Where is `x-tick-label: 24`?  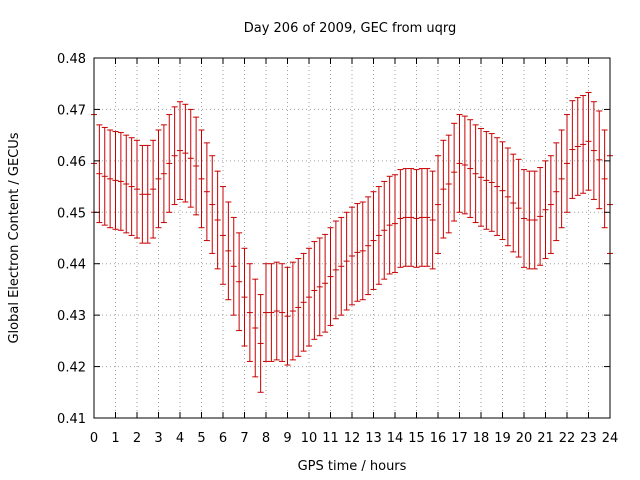 x-tick-label: 24 is located at coordinates (610, 438).